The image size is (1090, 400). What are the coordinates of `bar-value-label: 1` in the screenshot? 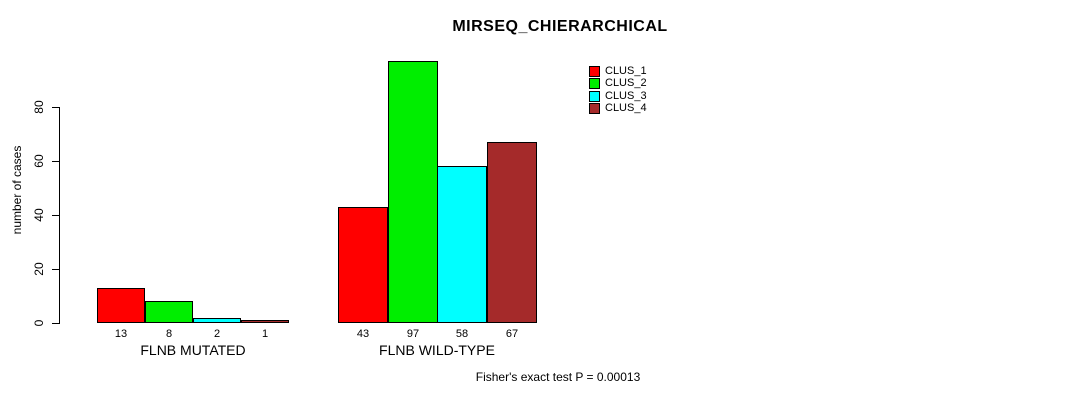 It's located at (265, 334).